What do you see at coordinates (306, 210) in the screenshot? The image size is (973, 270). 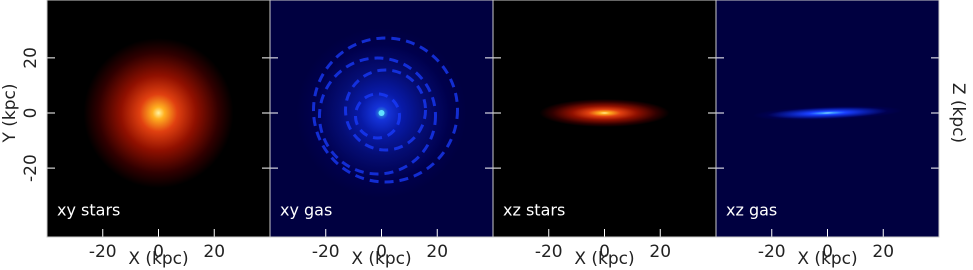 I see `panel-label: xy gas` at bounding box center [306, 210].